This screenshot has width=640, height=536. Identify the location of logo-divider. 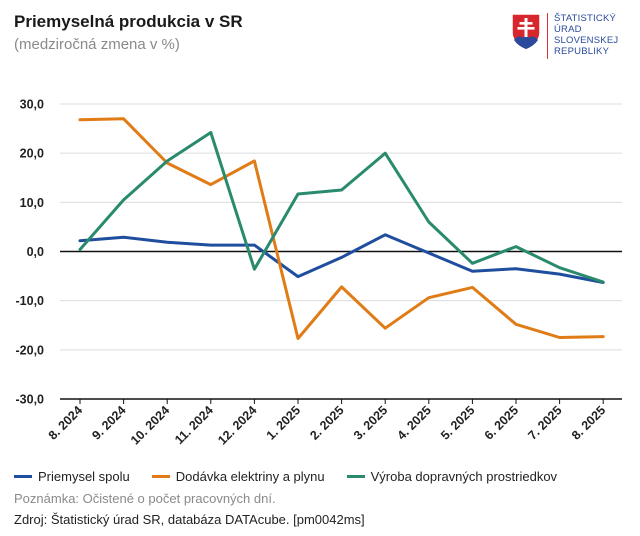
(547, 36).